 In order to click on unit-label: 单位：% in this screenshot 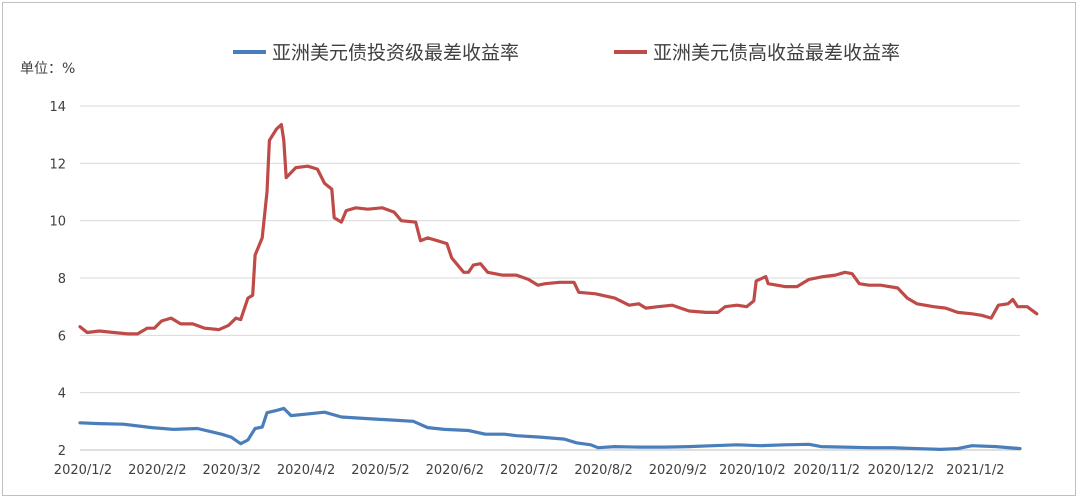, I will do `click(47, 69)`.